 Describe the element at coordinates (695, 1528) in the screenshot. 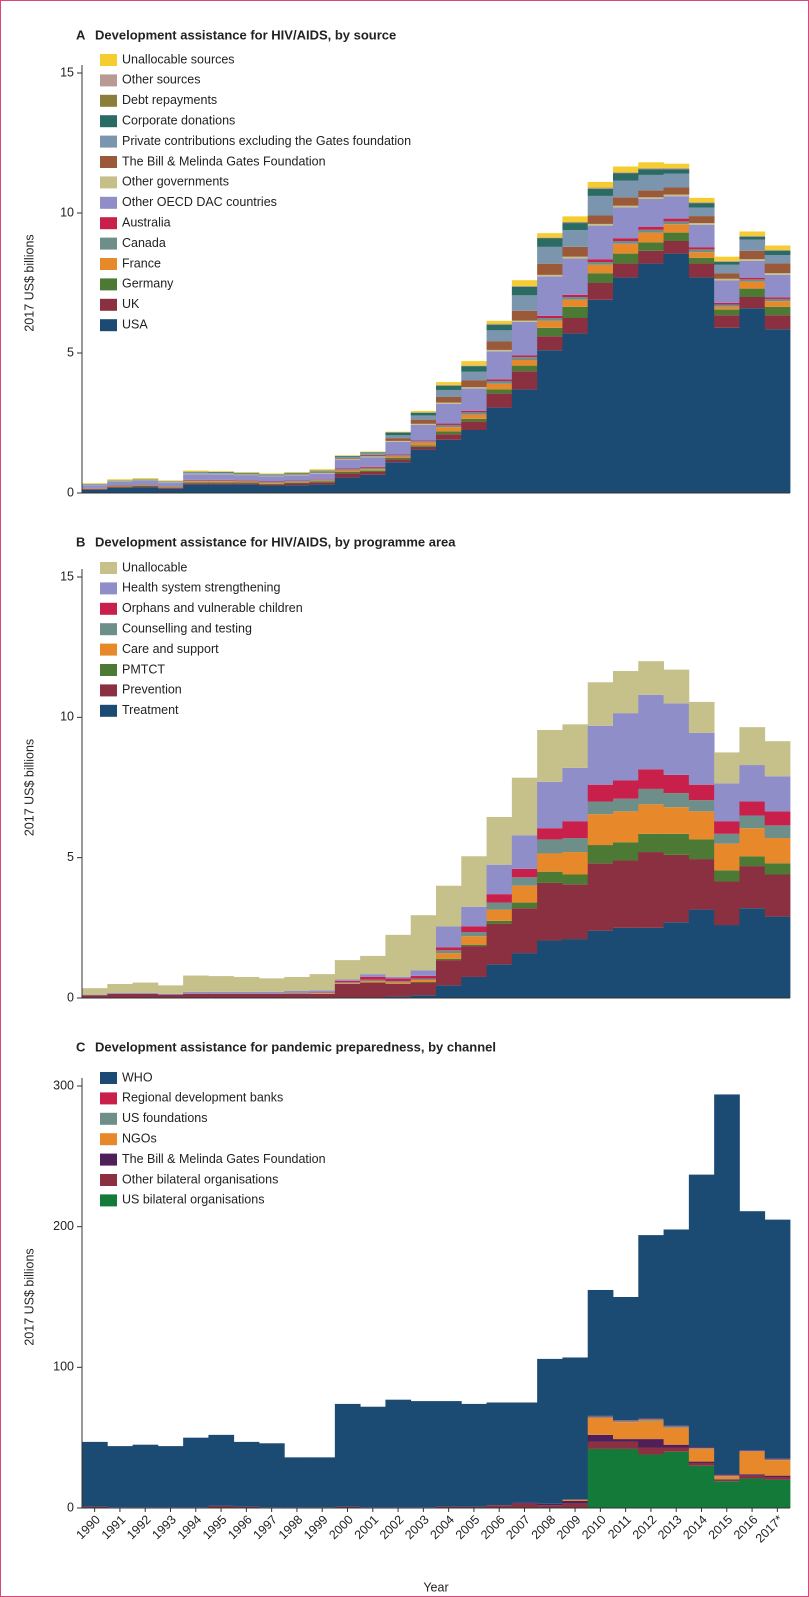

I see `x-tick-label: 2014` at that location.